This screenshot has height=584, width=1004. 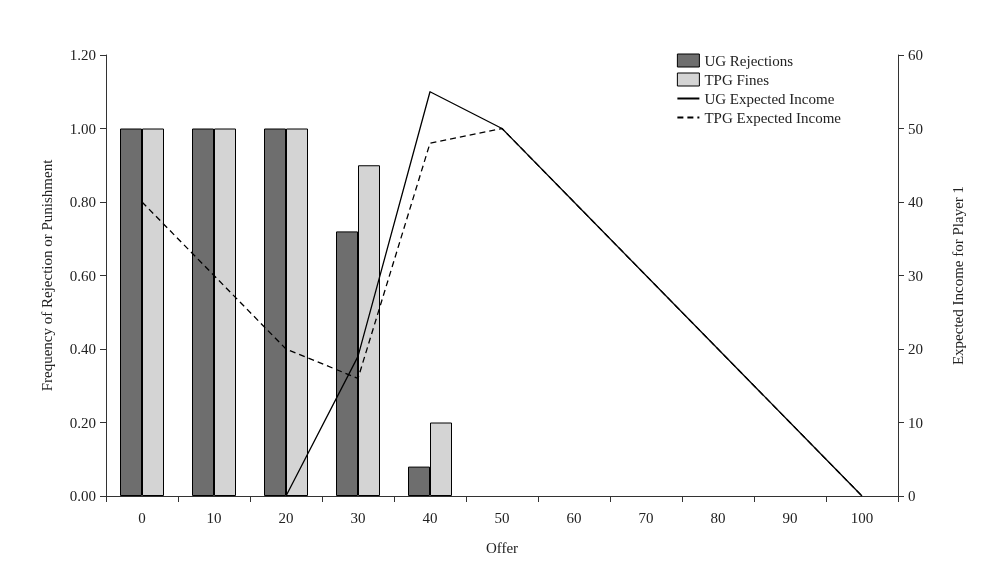 I want to click on y-tick-label: 1.20, so click(x=82, y=55).